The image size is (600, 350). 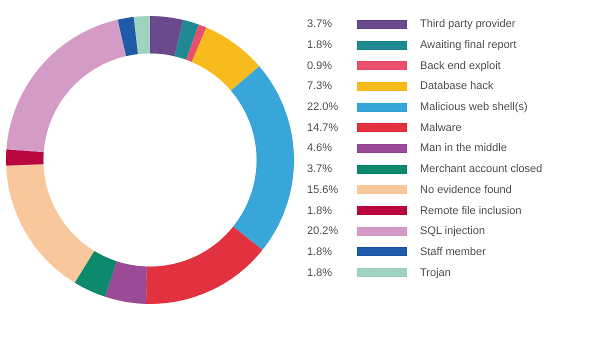 What do you see at coordinates (323, 107) in the screenshot?
I see `data-label: 22.0%` at bounding box center [323, 107].